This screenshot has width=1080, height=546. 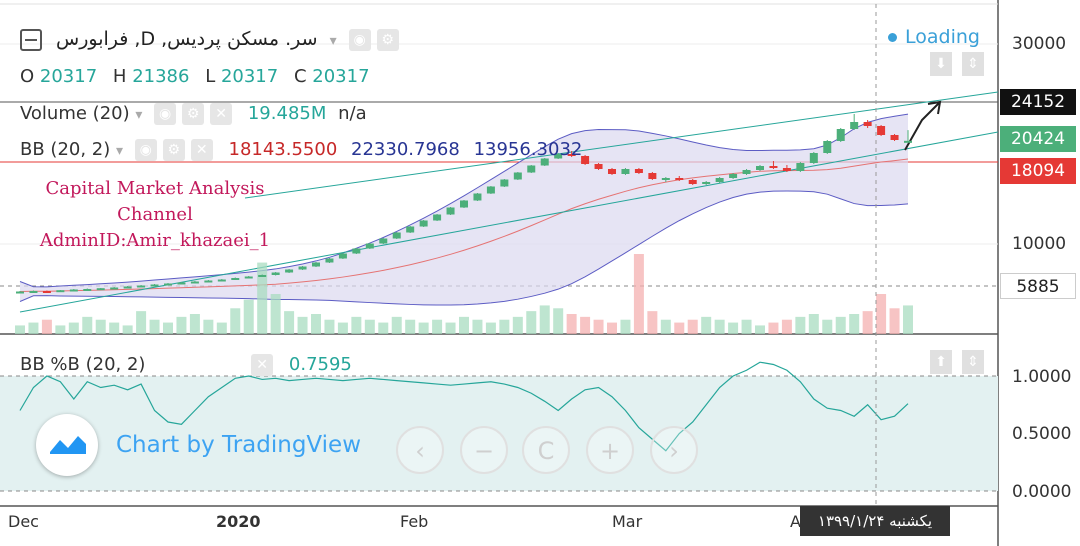 What do you see at coordinates (155, 240) in the screenshot?
I see `watermark-line3: AdminID:Amir_khazaei_1` at bounding box center [155, 240].